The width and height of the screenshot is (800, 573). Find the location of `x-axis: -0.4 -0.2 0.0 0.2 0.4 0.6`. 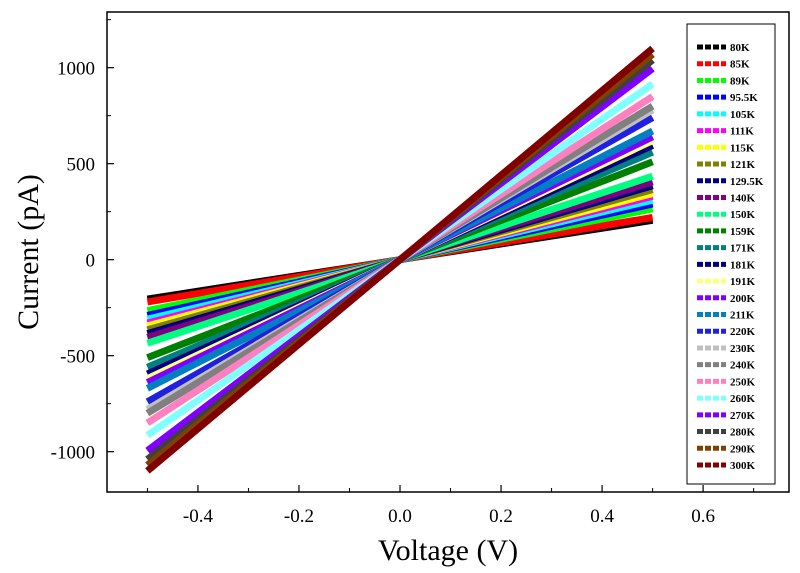

x-axis: -0.4 -0.2 0.0 0.2 0.4 0.6 is located at coordinates (450, 506).